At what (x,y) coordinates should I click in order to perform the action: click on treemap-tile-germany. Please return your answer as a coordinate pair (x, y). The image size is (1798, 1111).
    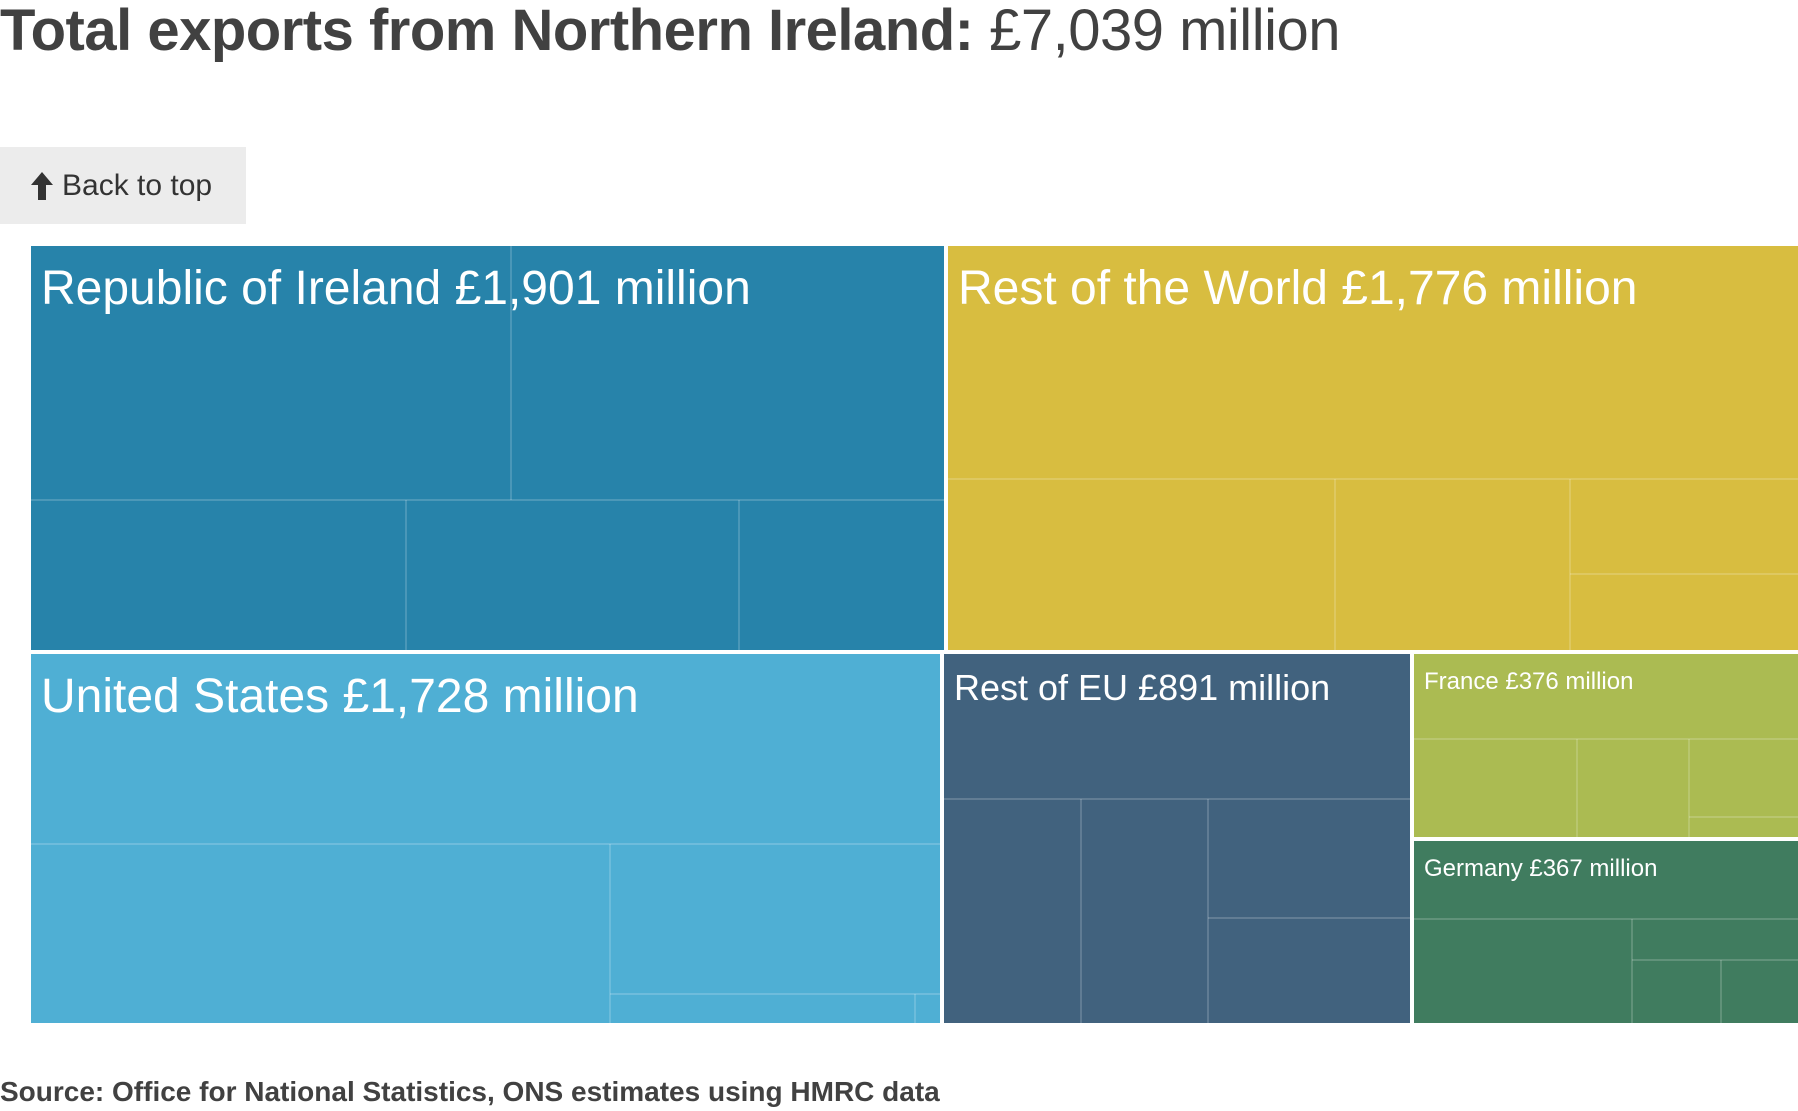
    Looking at the image, I should click on (1606, 932).